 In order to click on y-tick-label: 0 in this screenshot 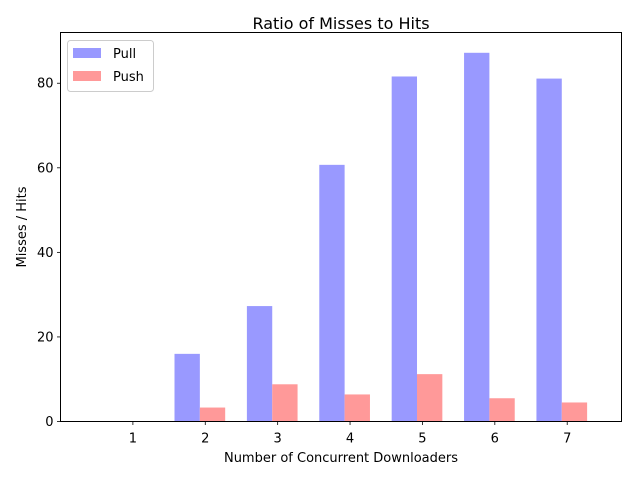, I will do `click(49, 422)`.